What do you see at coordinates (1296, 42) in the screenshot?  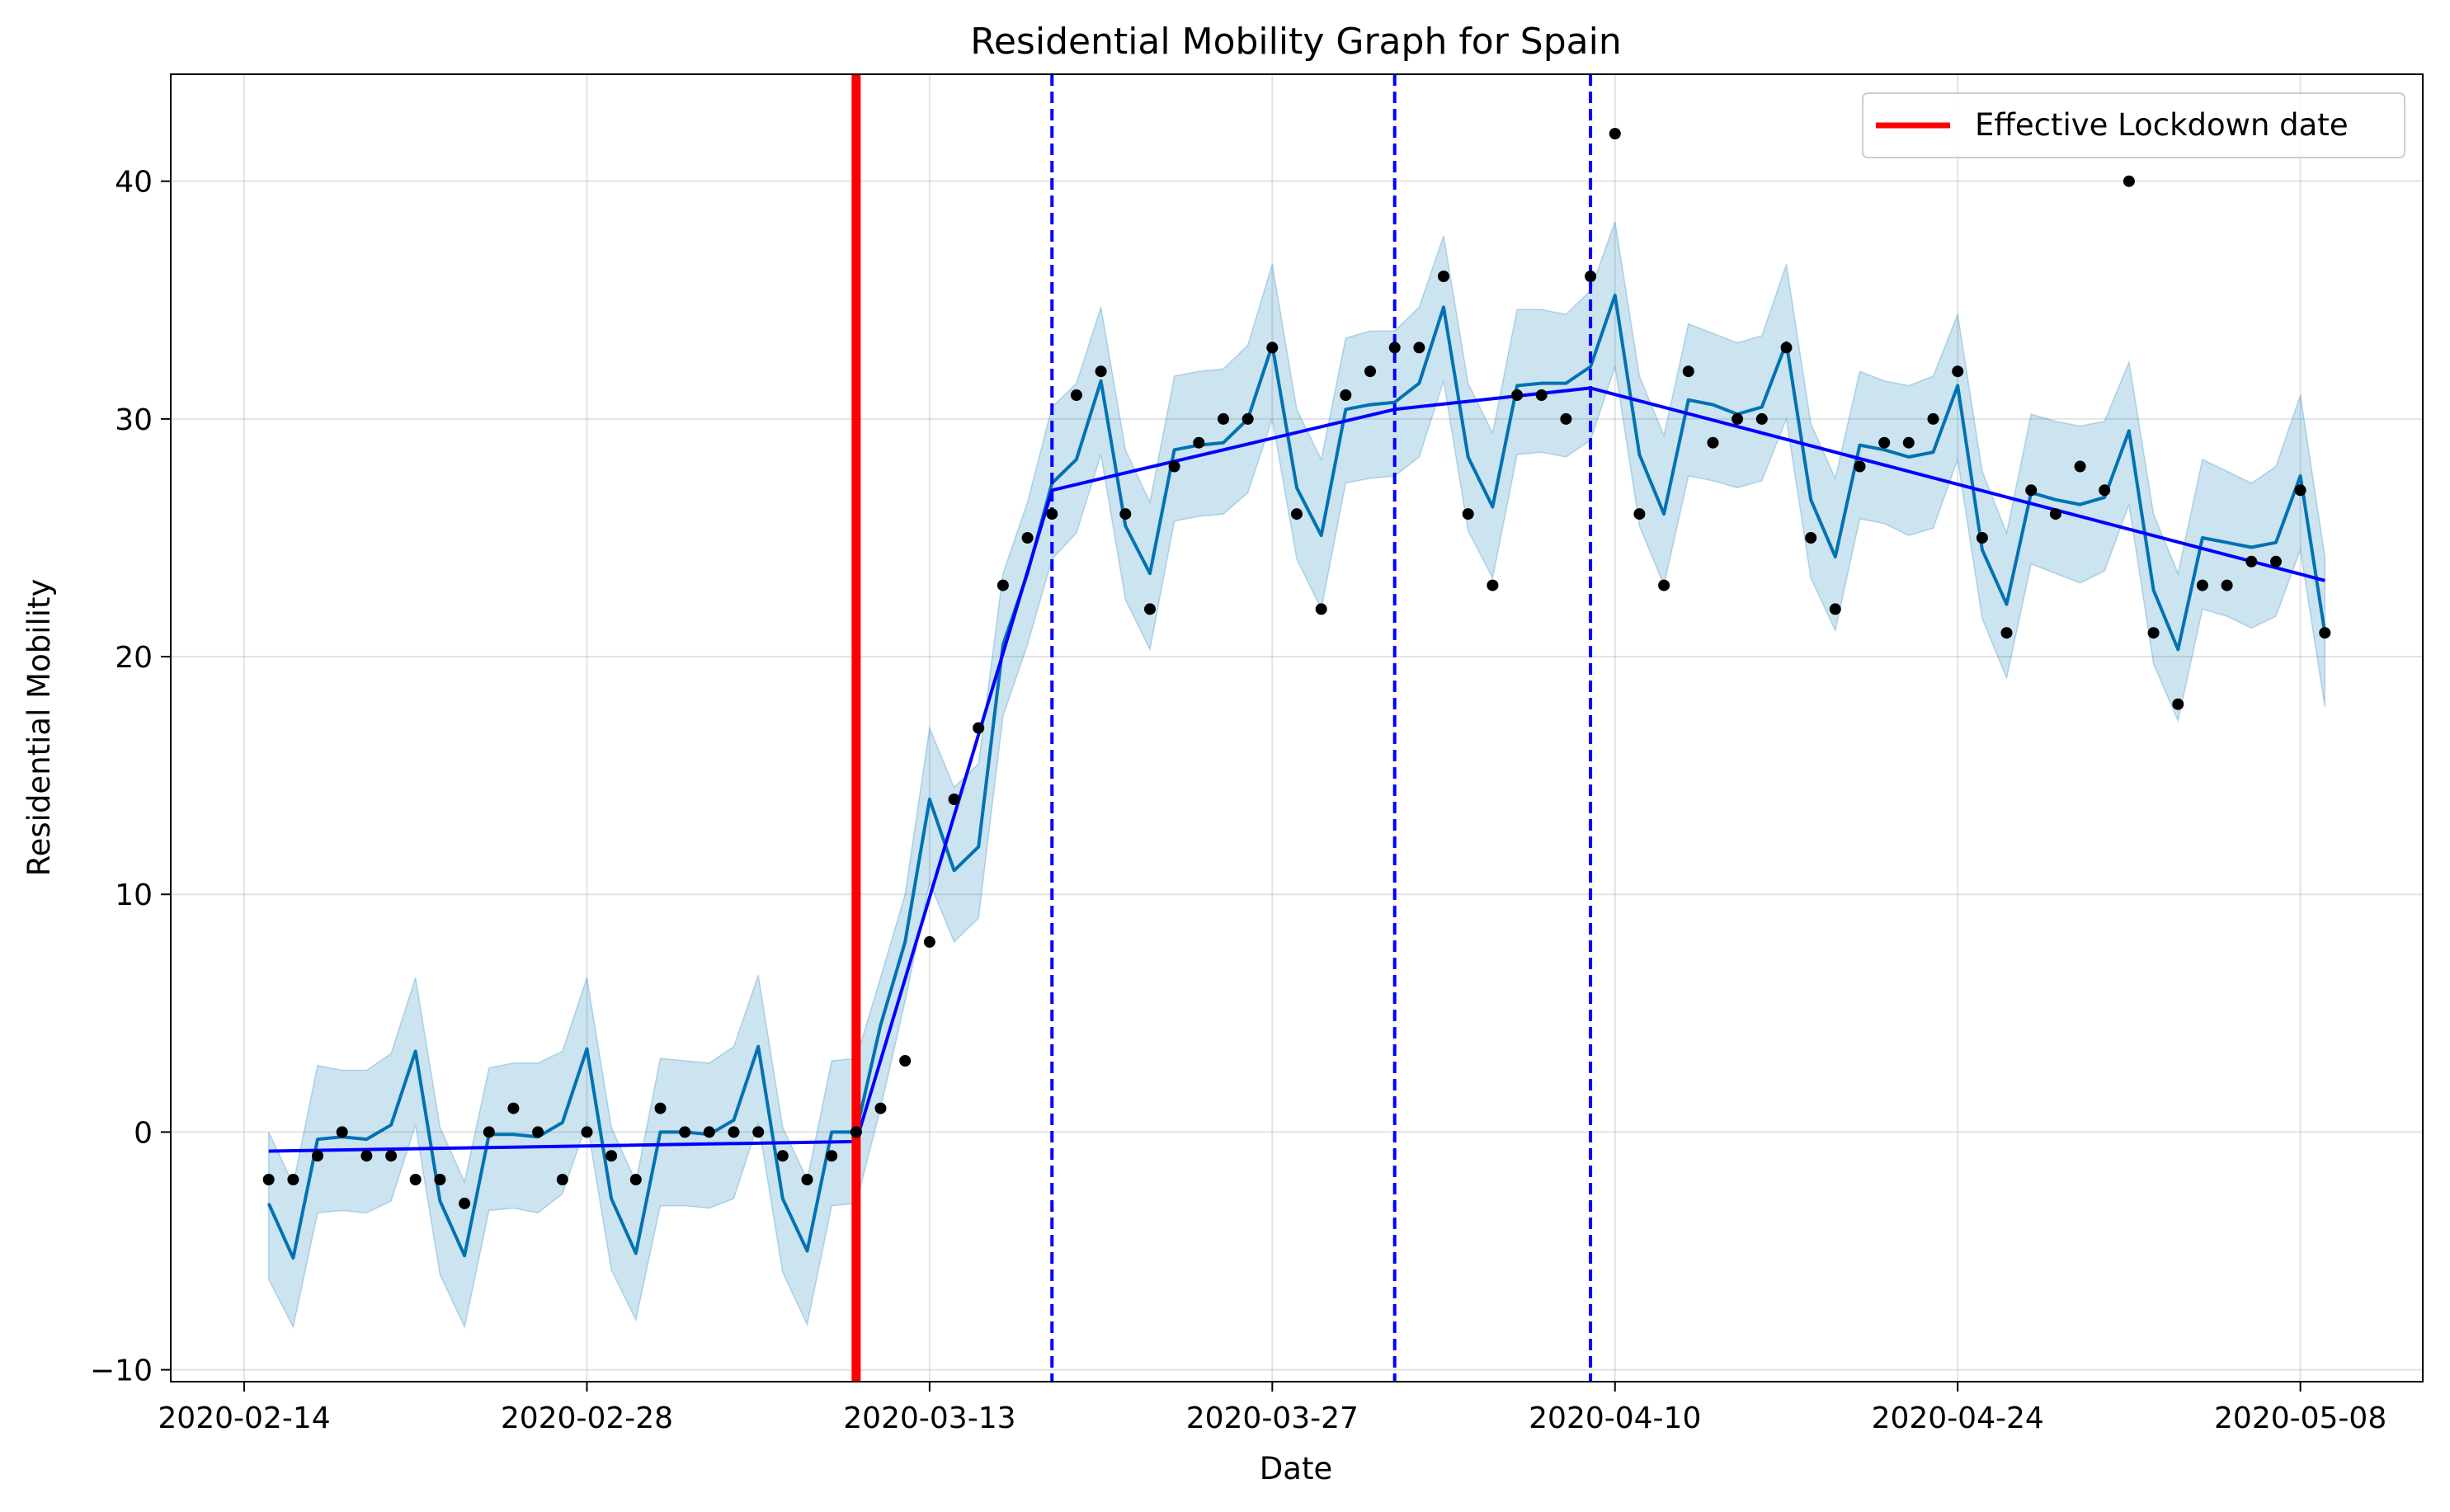 I see `chart-title: Residential Mobility Graph for Spain` at bounding box center [1296, 42].